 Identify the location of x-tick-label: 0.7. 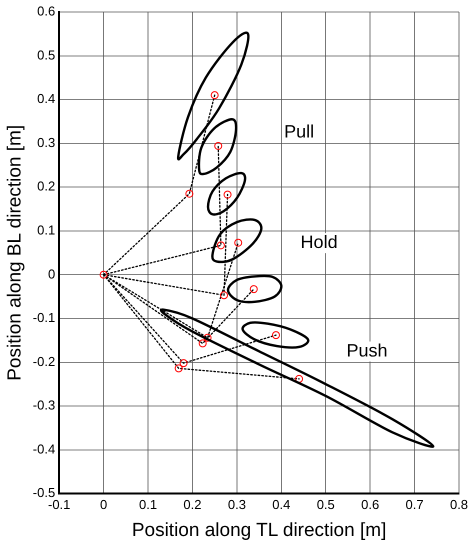
(415, 504).